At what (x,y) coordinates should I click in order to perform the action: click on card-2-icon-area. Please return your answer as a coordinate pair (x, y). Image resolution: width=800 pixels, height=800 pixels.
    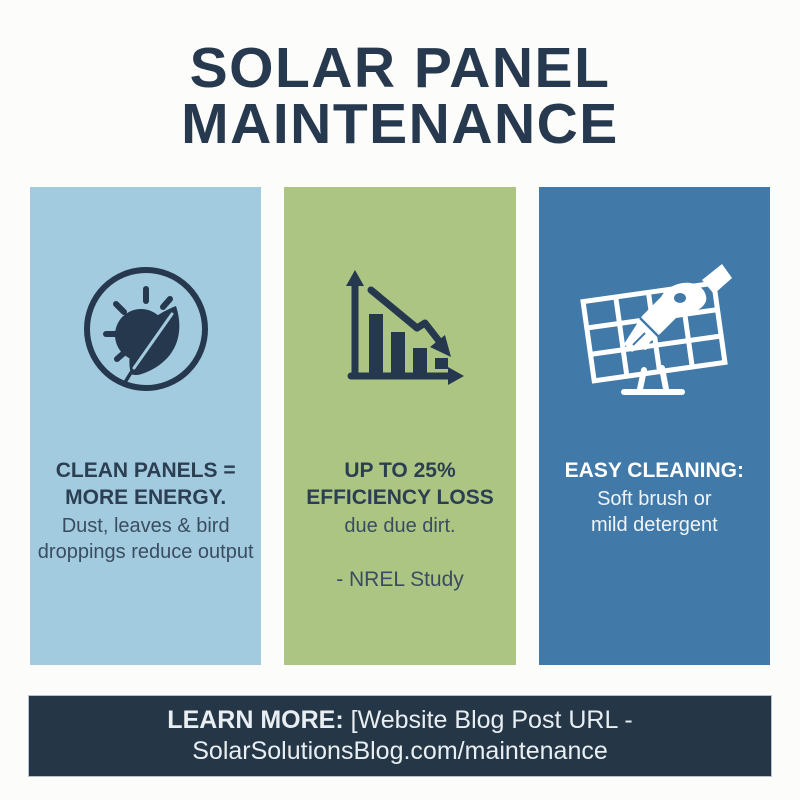
    Looking at the image, I should click on (399, 329).